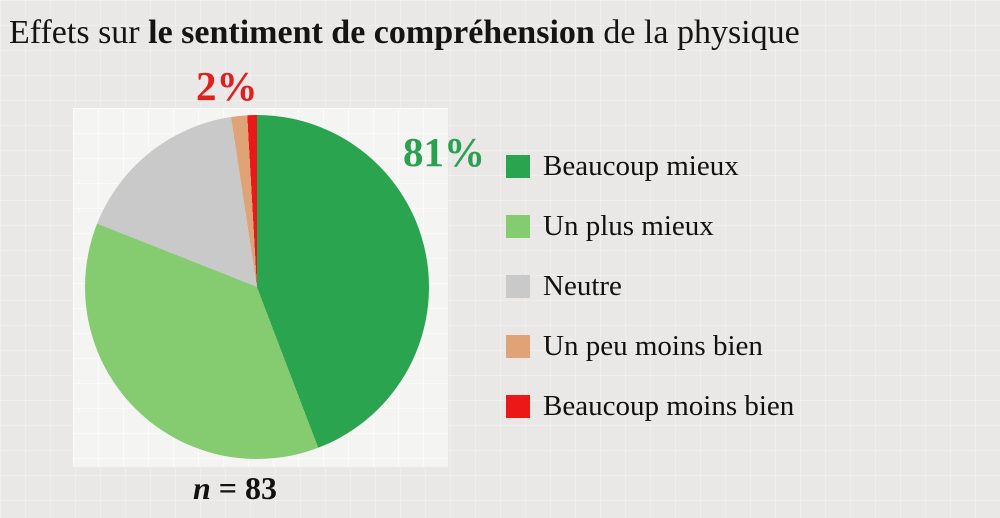 This screenshot has width=1000, height=518. What do you see at coordinates (227, 86) in the screenshot?
I see `worse-percentage-label: 2%` at bounding box center [227, 86].